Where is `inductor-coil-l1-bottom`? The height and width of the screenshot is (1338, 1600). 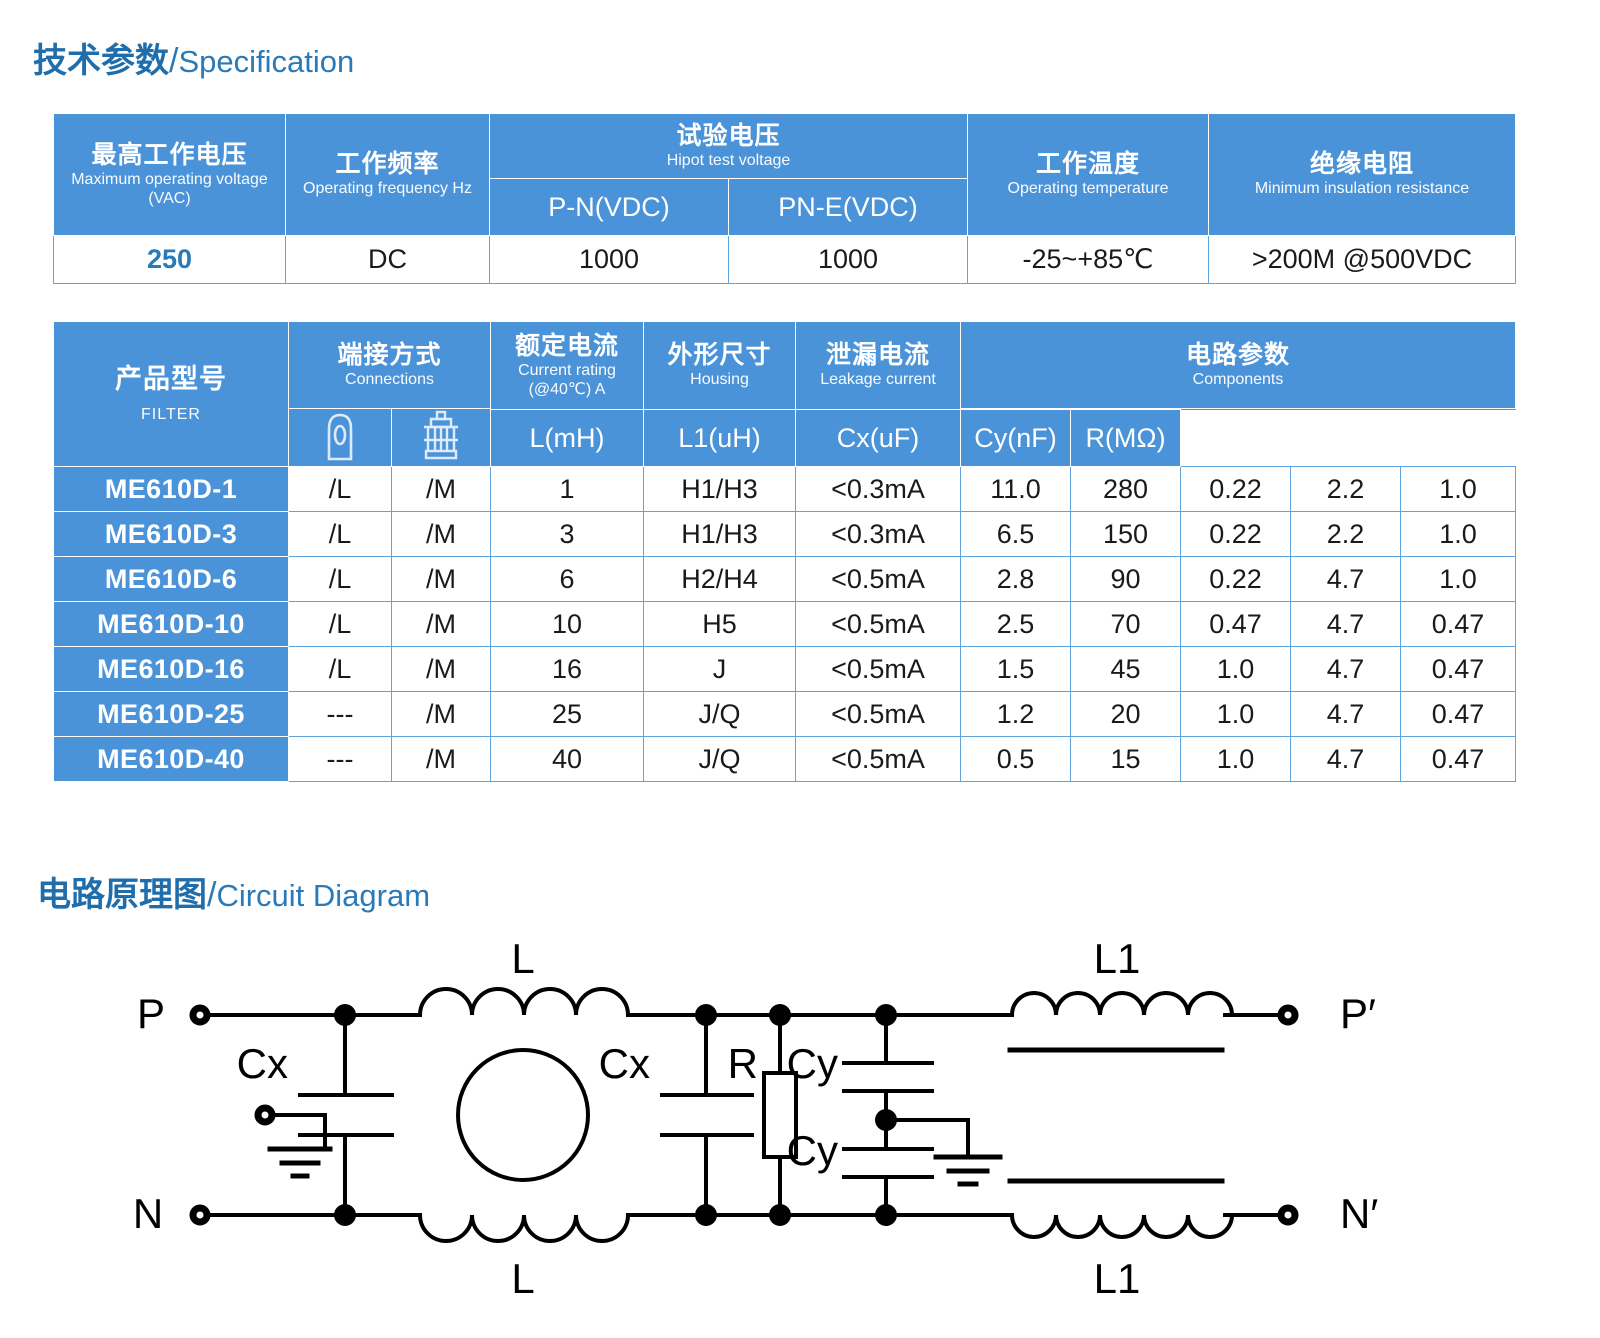 inductor-coil-l1-bottom is located at coordinates (1119, 1226).